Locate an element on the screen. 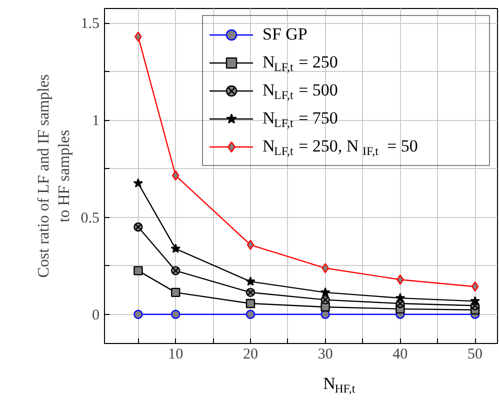  y-tick-label: 0.5 is located at coordinates (90, 218).